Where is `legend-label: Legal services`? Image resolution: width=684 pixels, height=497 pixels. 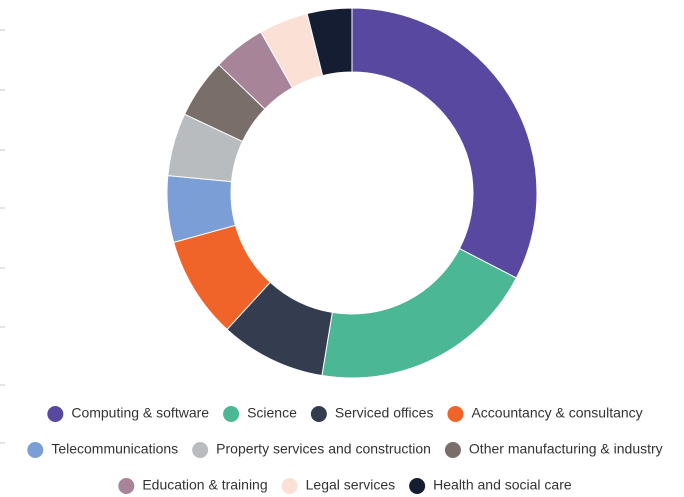 legend-label: Legal services is located at coordinates (351, 485).